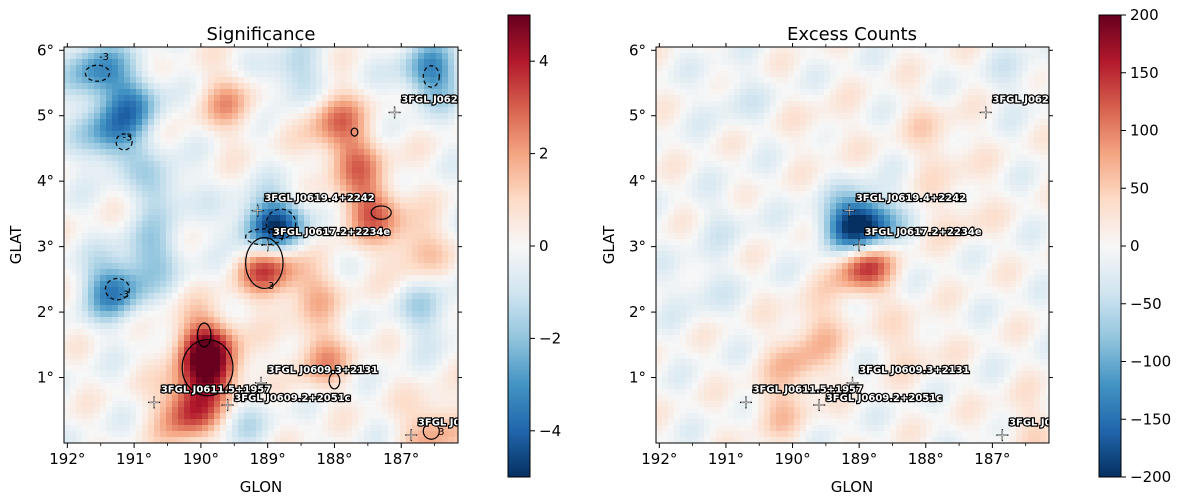  Describe the element at coordinates (354, 132) in the screenshot. I see `positive-contour` at that location.